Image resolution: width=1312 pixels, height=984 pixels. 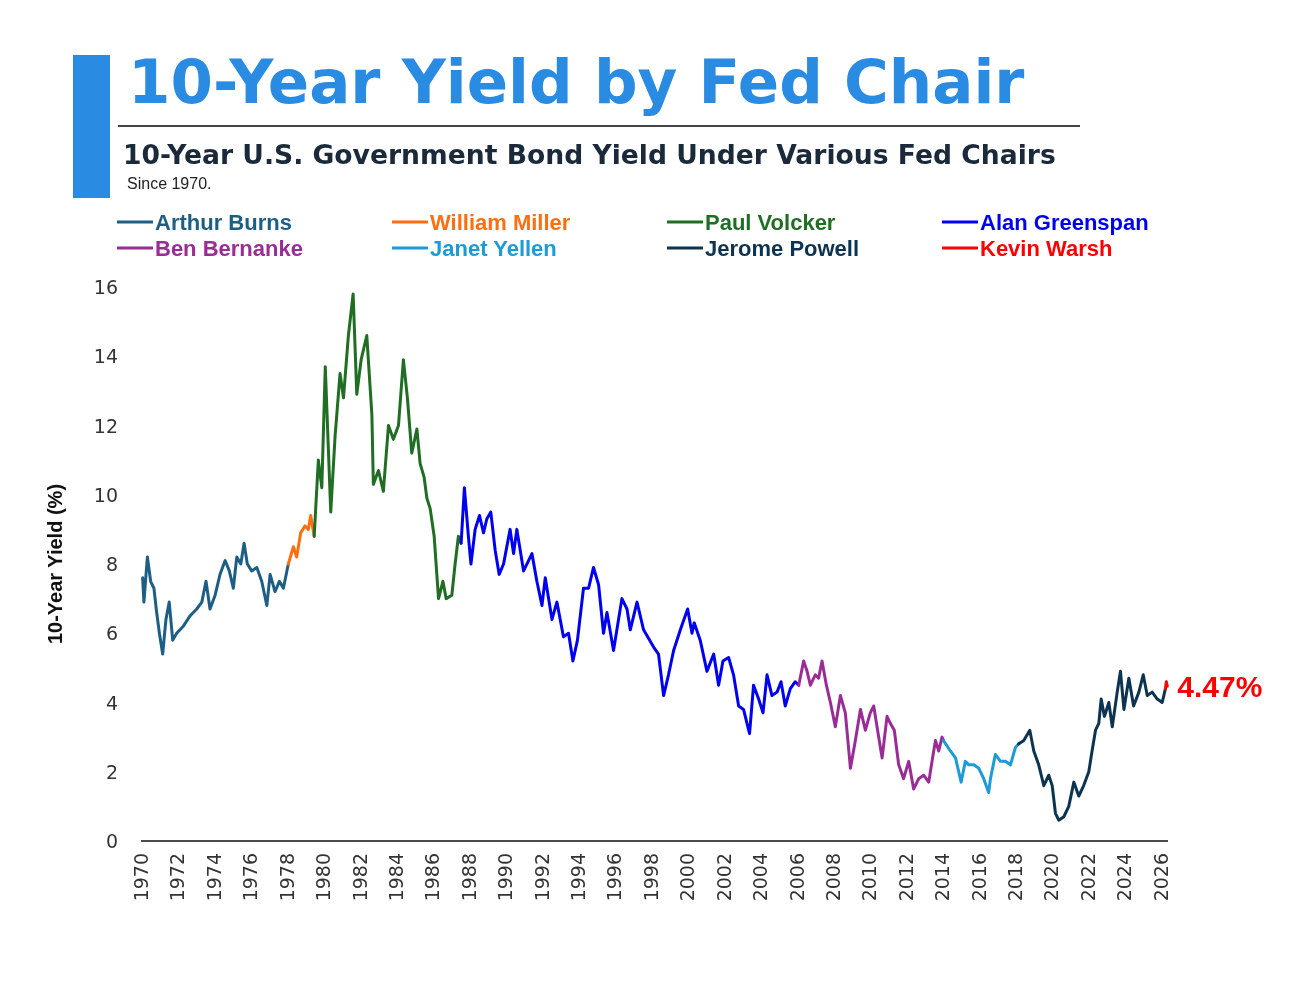 I want to click on y-tick-label: 10, so click(x=105, y=494).